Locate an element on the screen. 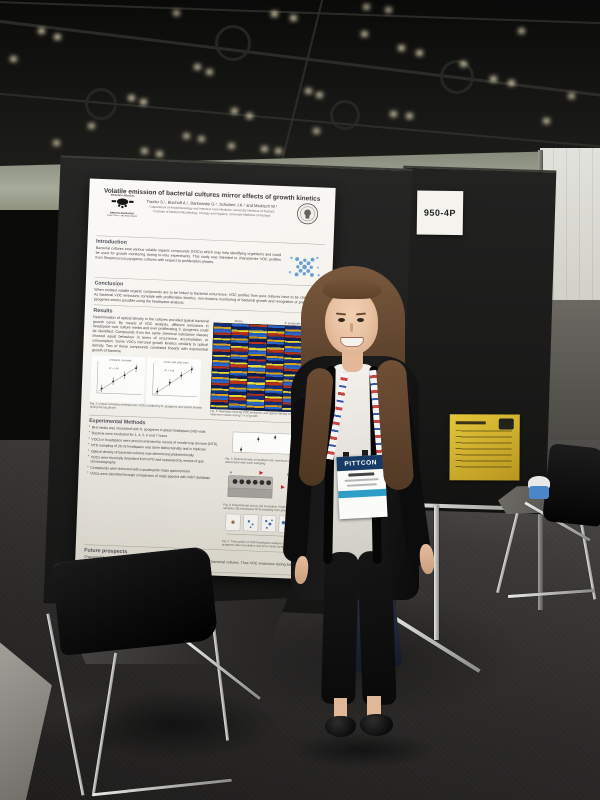 Image resolution: width=600 pixels, height=800 pixels. presenter-leg-right is located at coordinates (377, 628).